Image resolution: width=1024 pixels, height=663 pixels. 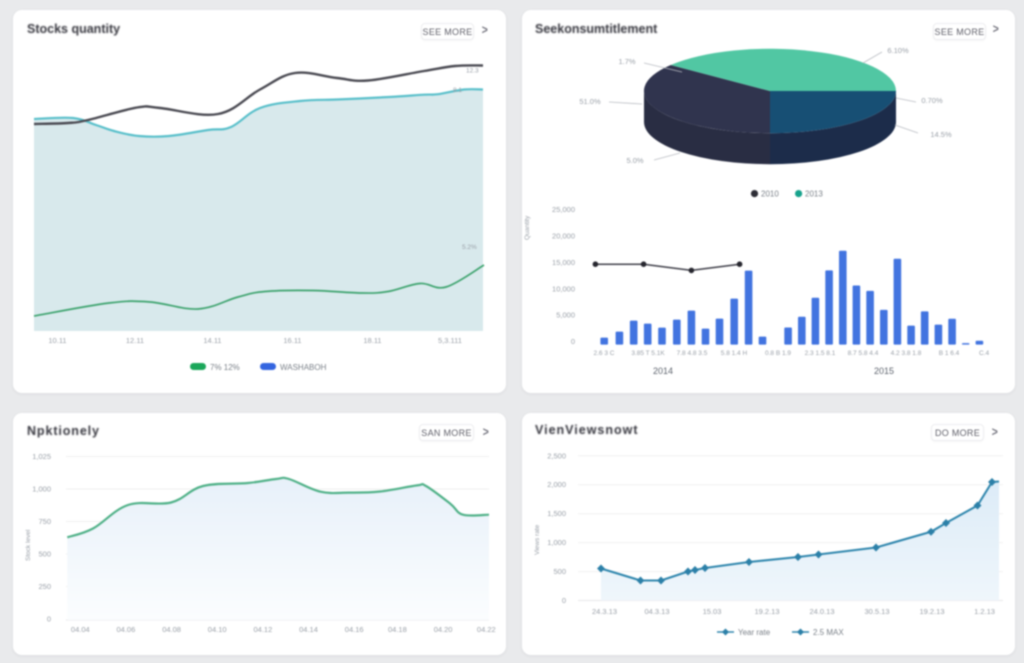 What do you see at coordinates (80, 629) in the screenshot?
I see `svg-text: 04.04` at bounding box center [80, 629].